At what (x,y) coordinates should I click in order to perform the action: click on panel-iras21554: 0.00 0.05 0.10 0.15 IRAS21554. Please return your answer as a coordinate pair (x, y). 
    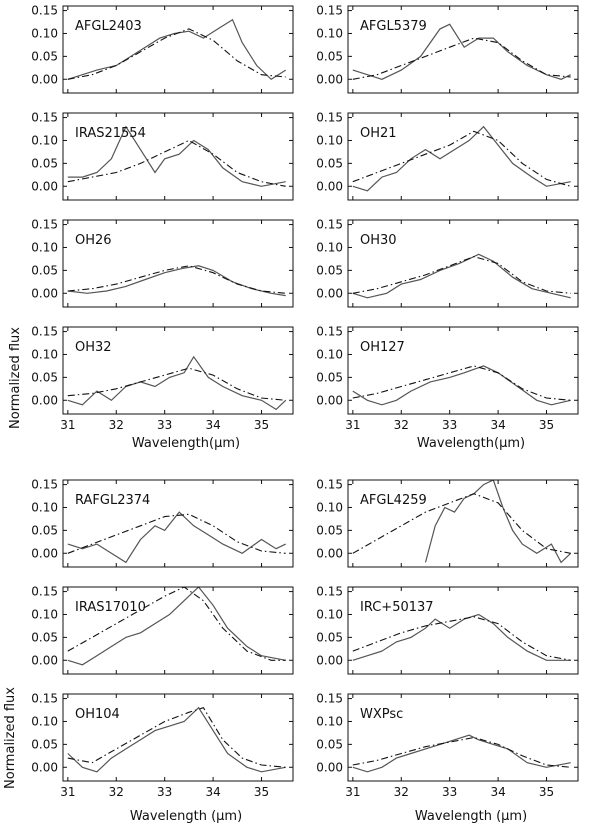
    Looking at the image, I should click on (162, 156).